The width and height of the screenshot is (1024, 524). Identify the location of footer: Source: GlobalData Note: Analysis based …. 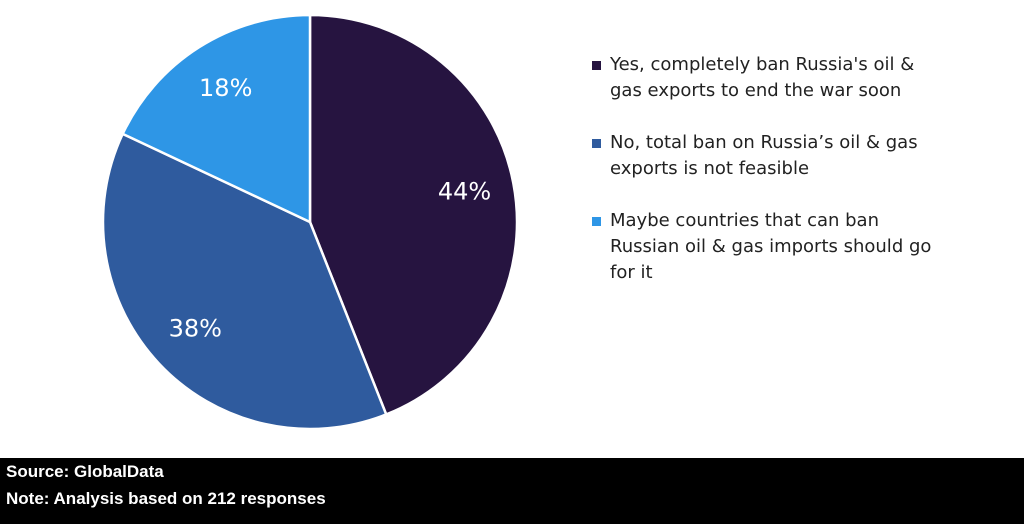
(512, 491).